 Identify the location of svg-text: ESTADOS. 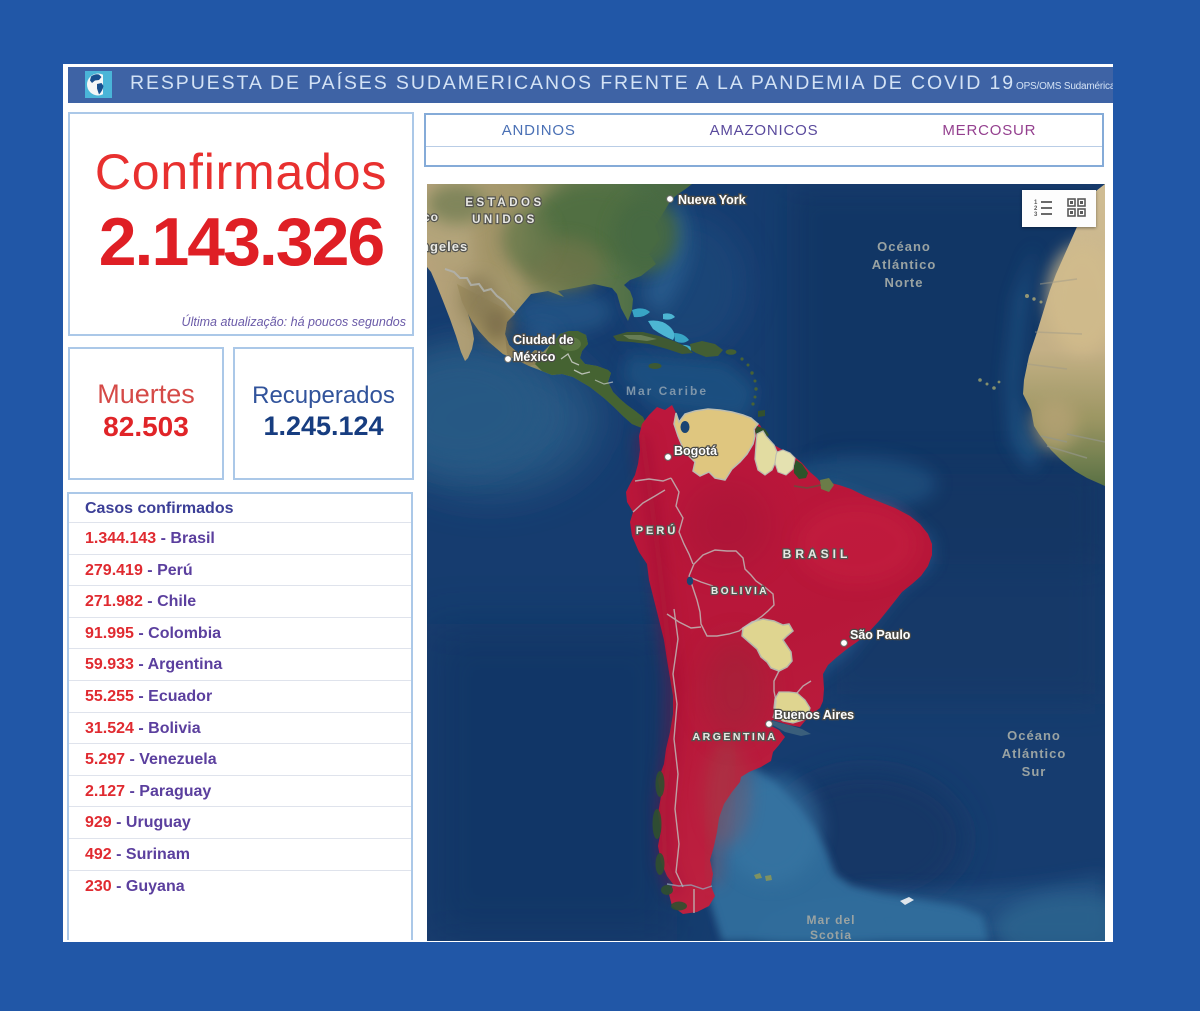
(504, 203).